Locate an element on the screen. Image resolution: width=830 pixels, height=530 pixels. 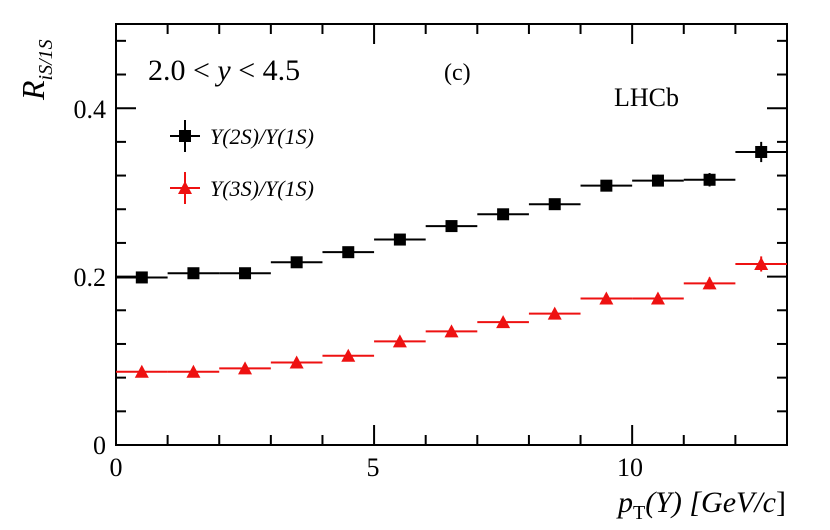
x-axis-label-p: p is located at coordinates (624, 502).